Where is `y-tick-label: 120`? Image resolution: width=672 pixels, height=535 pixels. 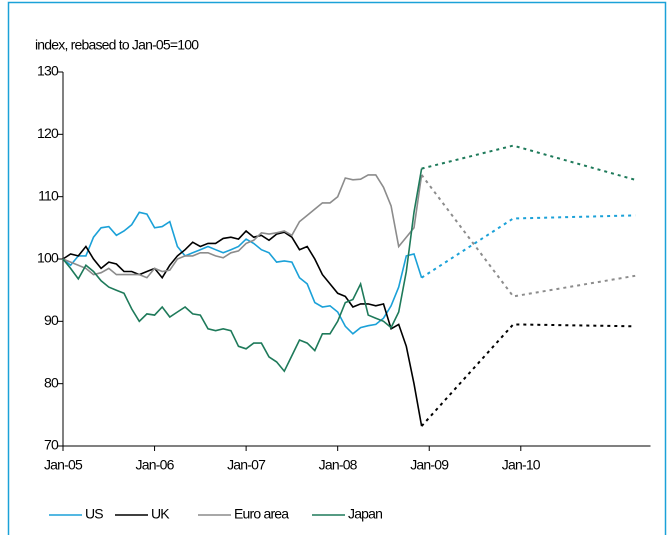
y-tick-label: 120 is located at coordinates (48, 133).